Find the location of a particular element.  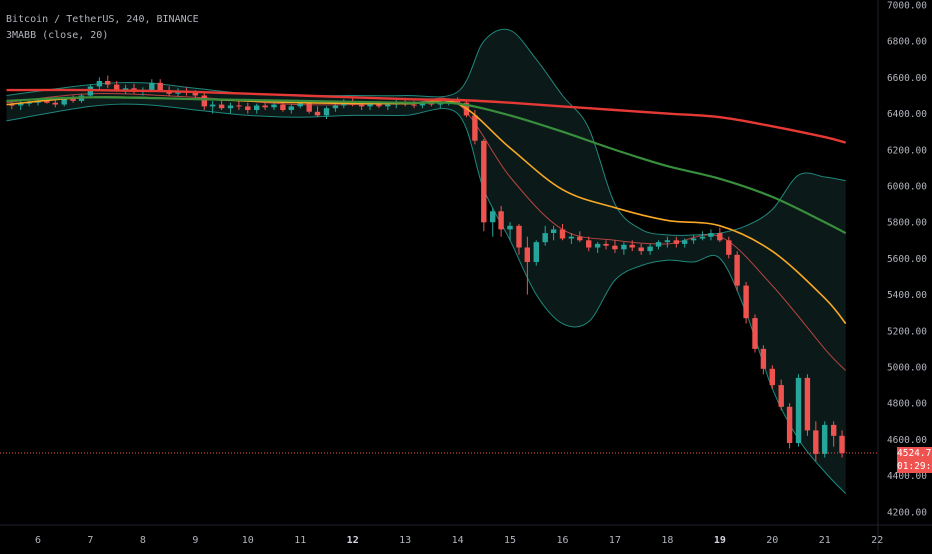

time-tick-label: 18 is located at coordinates (667, 540).